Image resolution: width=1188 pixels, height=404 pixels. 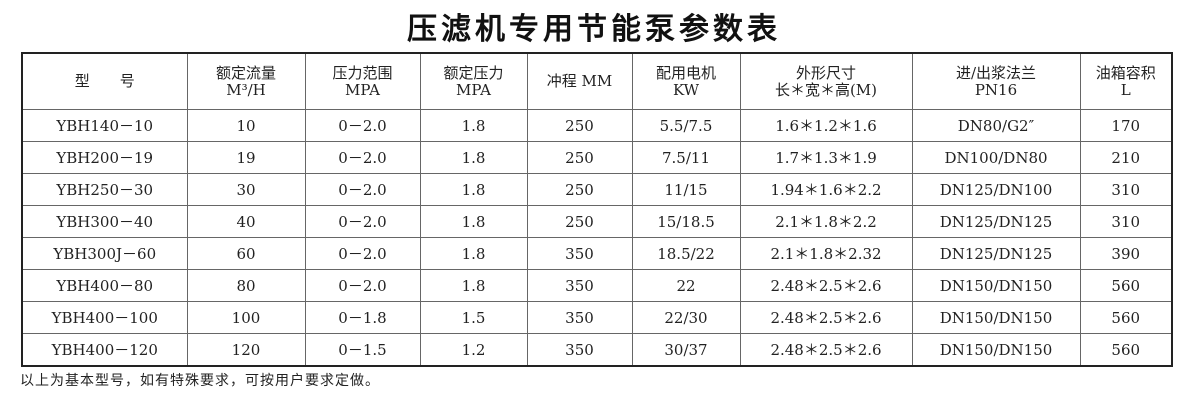 What do you see at coordinates (104, 285) in the screenshot?
I see `table-cell: YBH400－80` at bounding box center [104, 285].